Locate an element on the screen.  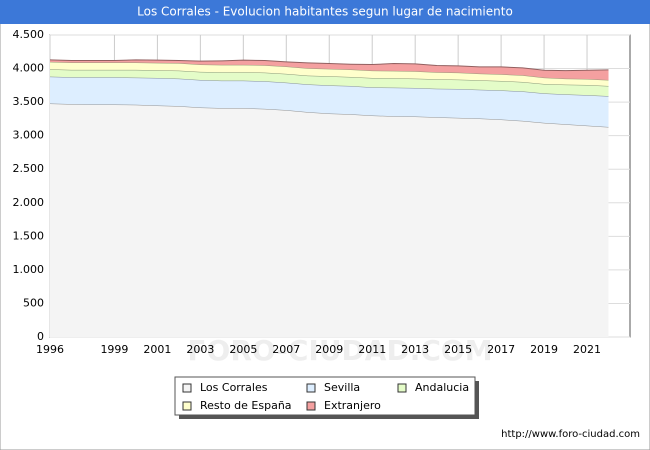
legend-label: Andalucia is located at coordinates (442, 387).